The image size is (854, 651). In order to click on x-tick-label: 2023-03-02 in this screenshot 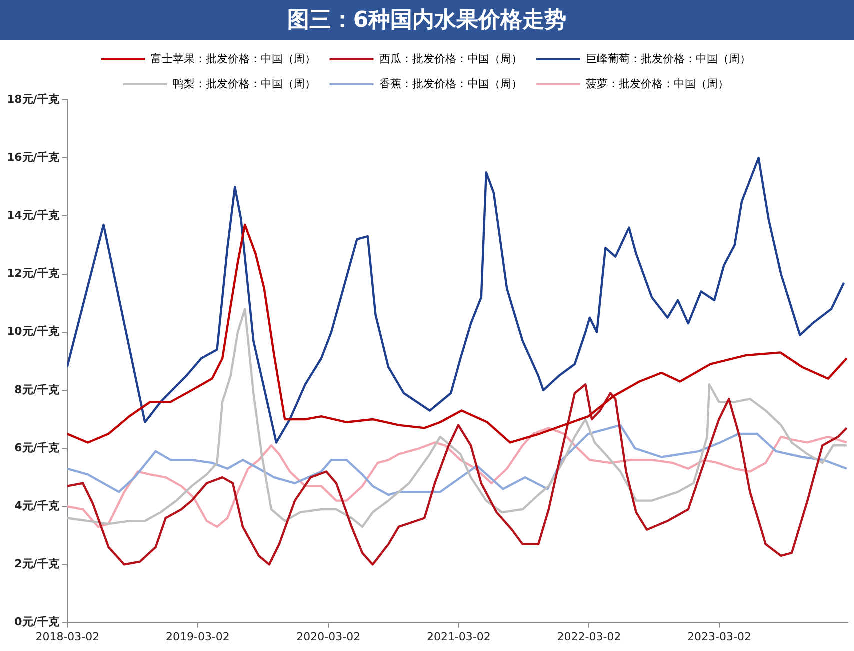, I will do `click(720, 637)`.